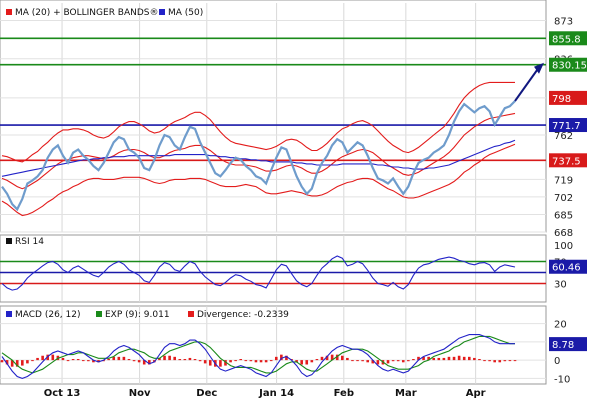 The width and height of the screenshot is (590, 400). What do you see at coordinates (9, 314) in the screenshot?
I see `legend-swatch-macd` at bounding box center [9, 314].